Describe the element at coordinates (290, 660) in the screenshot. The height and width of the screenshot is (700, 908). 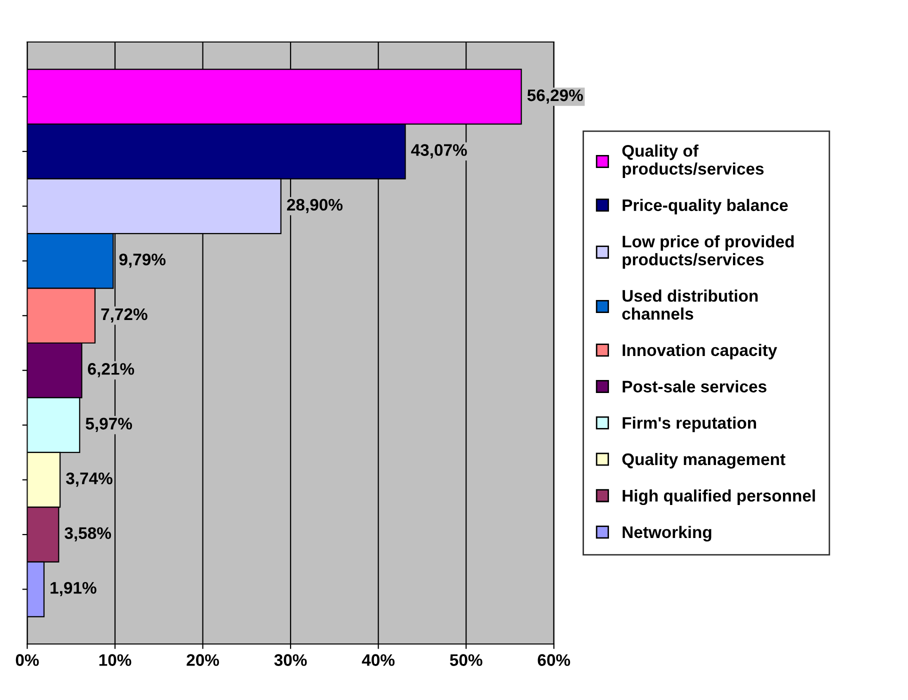
I see `x-tick-label: 30%` at that location.